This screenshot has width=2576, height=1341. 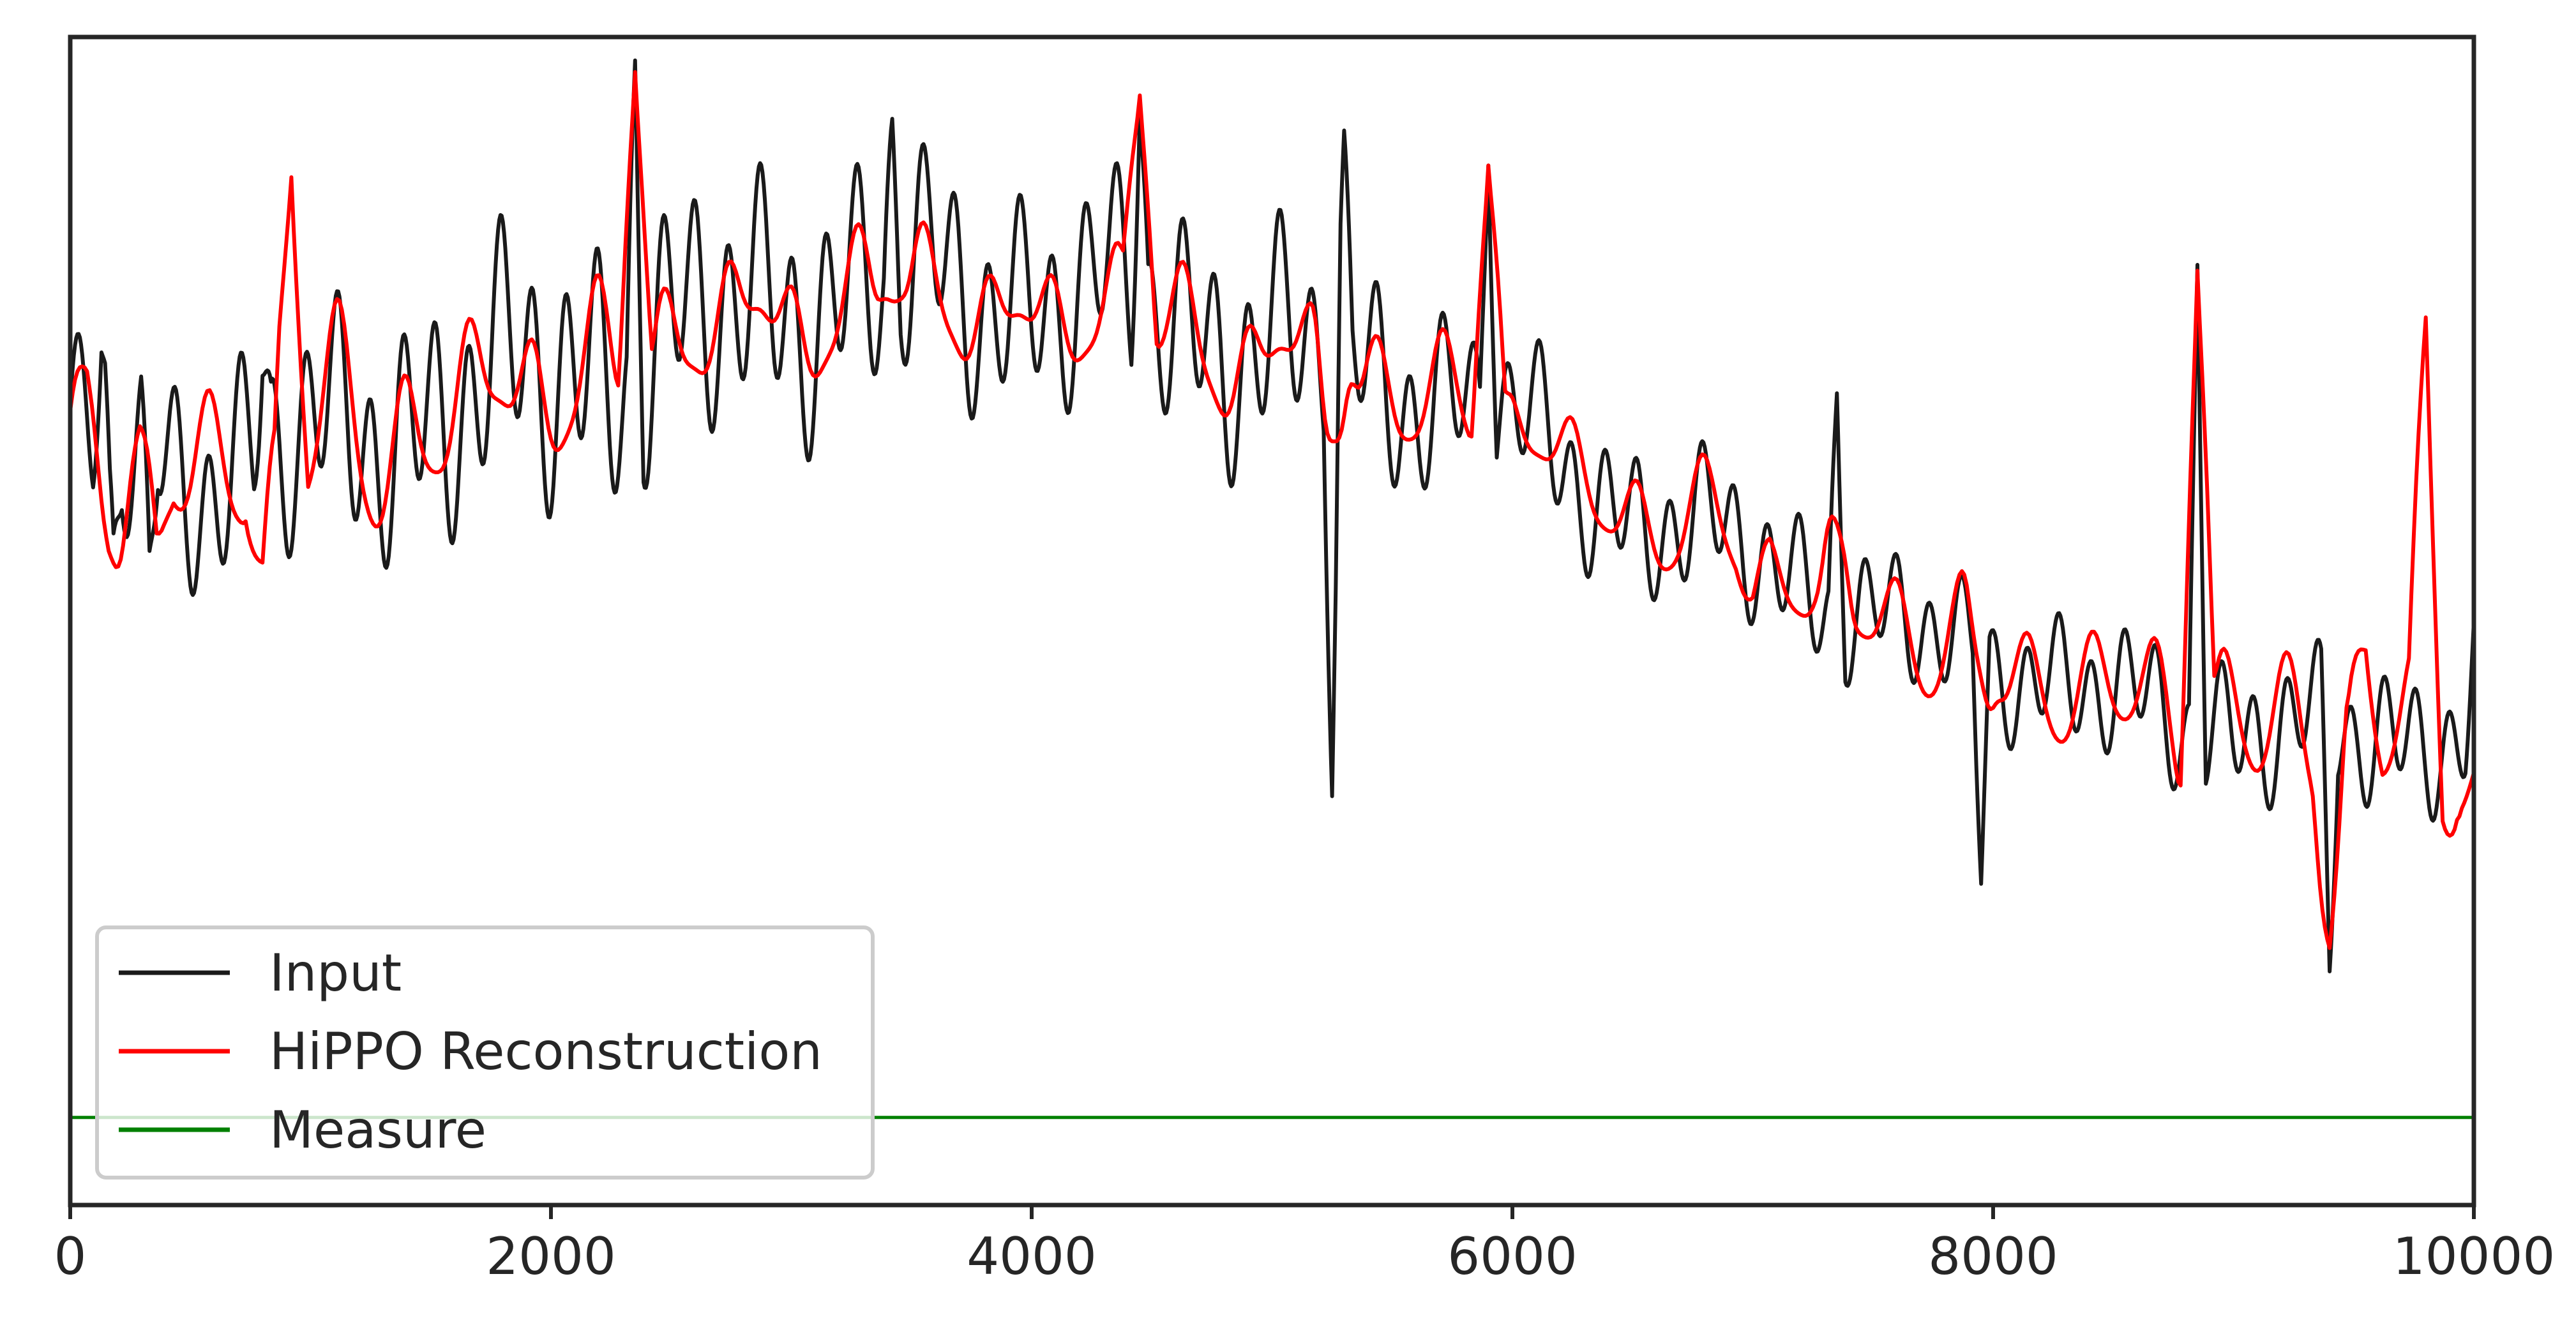 I want to click on x-tick-label-8000: 8000, so click(x=1993, y=1256).